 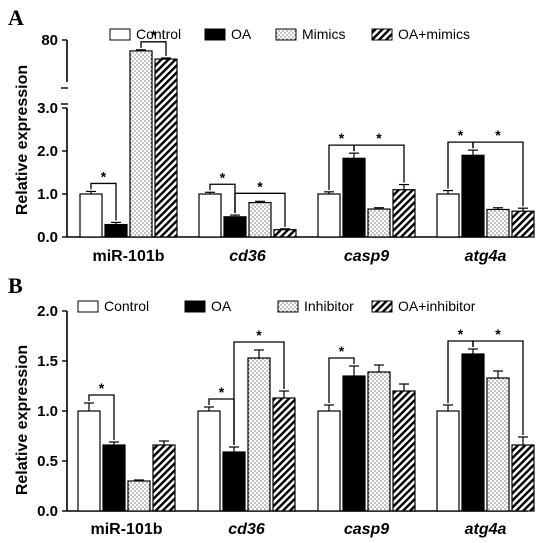 I want to click on legend-label: Mimics, so click(x=324, y=34).